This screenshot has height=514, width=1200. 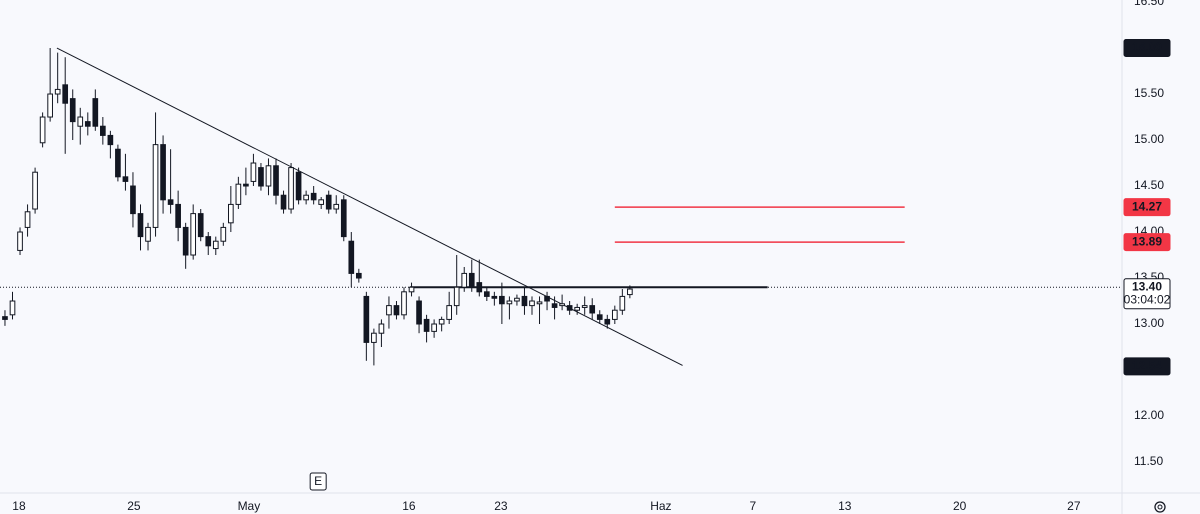 I want to click on price-badge-label: 13.89, so click(x=1147, y=241).